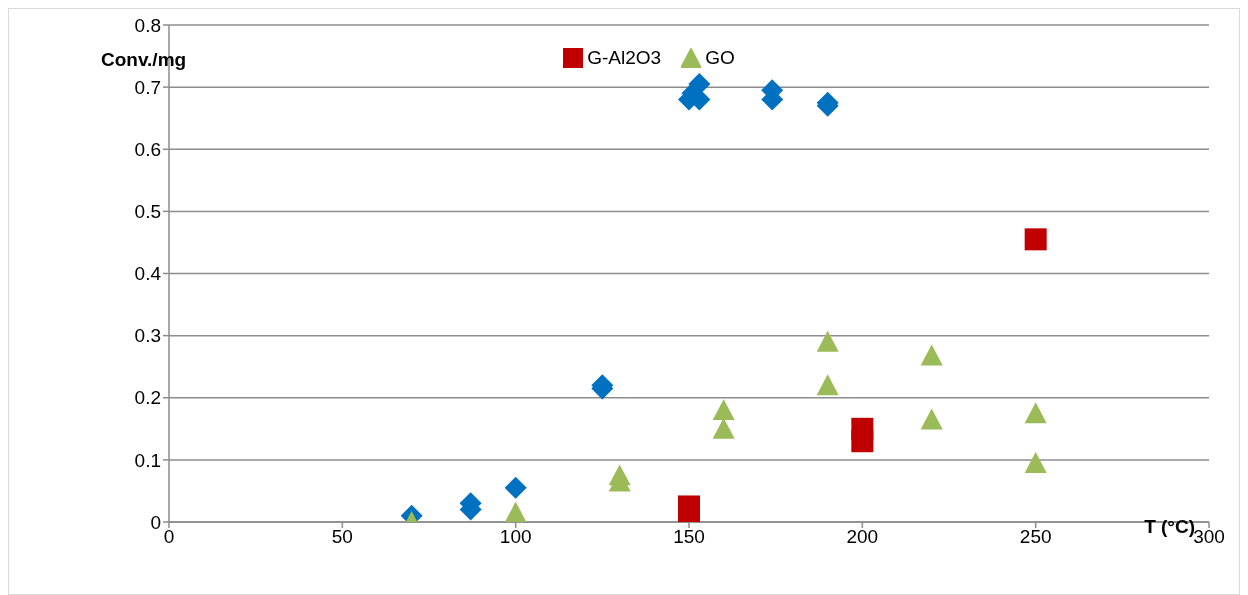  Describe the element at coordinates (147, 87) in the screenshot. I see `y-tick-label: 0.7` at that location.